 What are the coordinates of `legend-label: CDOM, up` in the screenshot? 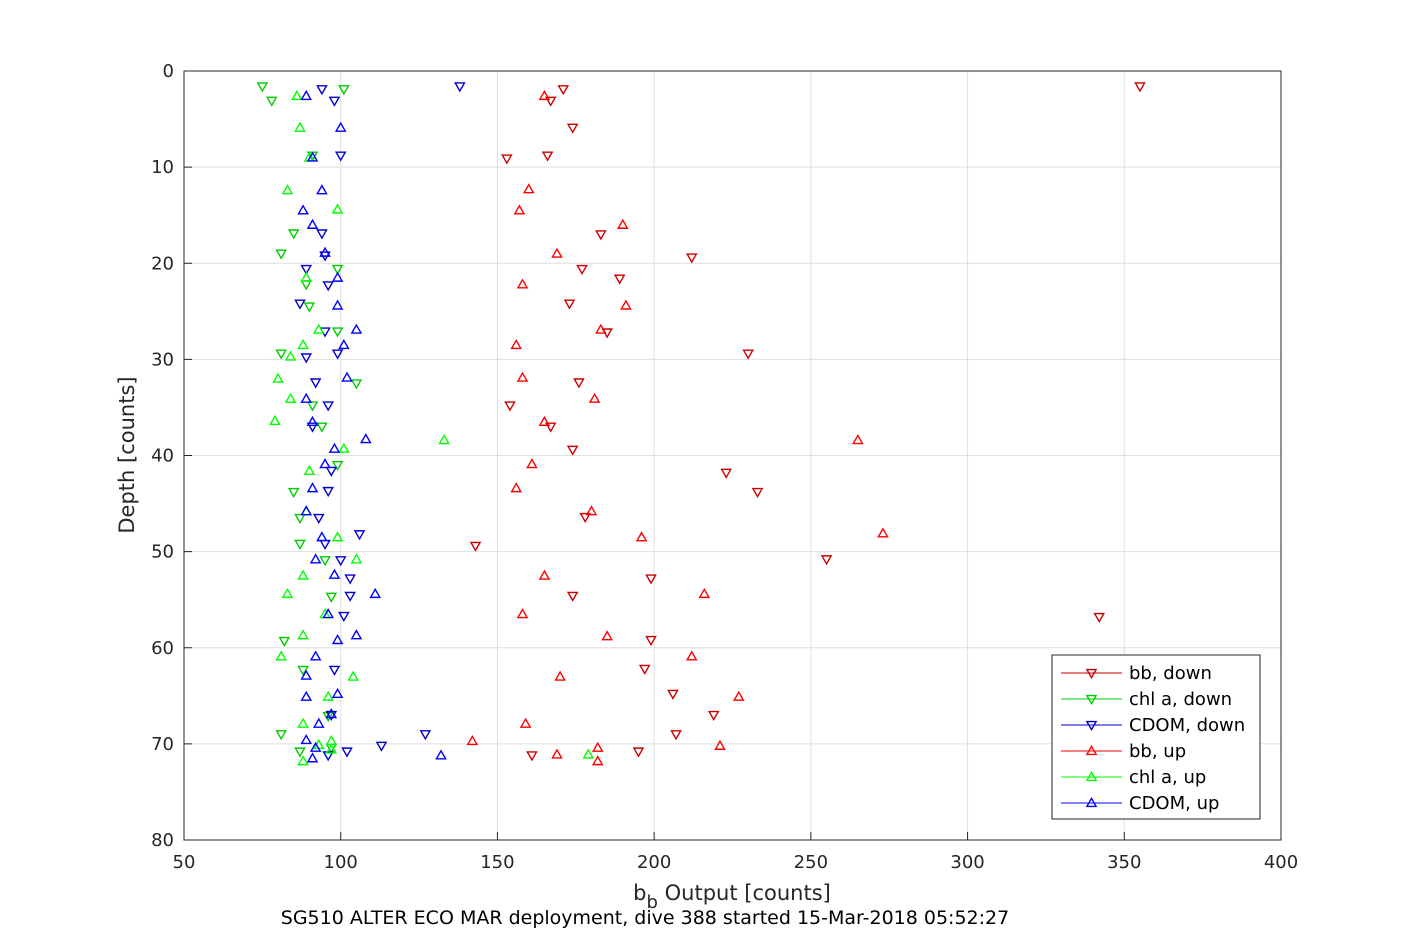 It's located at (1174, 803).